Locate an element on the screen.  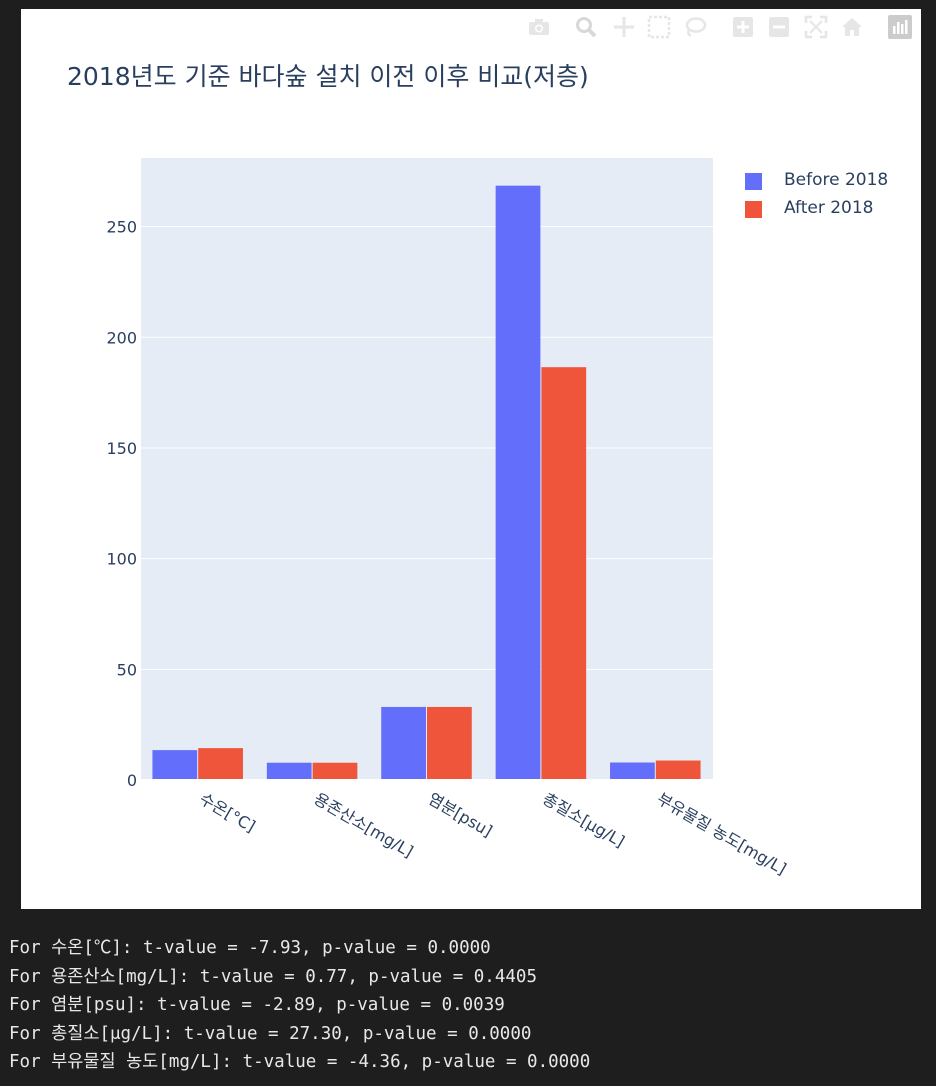
legend-label-before: Before 2018 is located at coordinates (836, 180).